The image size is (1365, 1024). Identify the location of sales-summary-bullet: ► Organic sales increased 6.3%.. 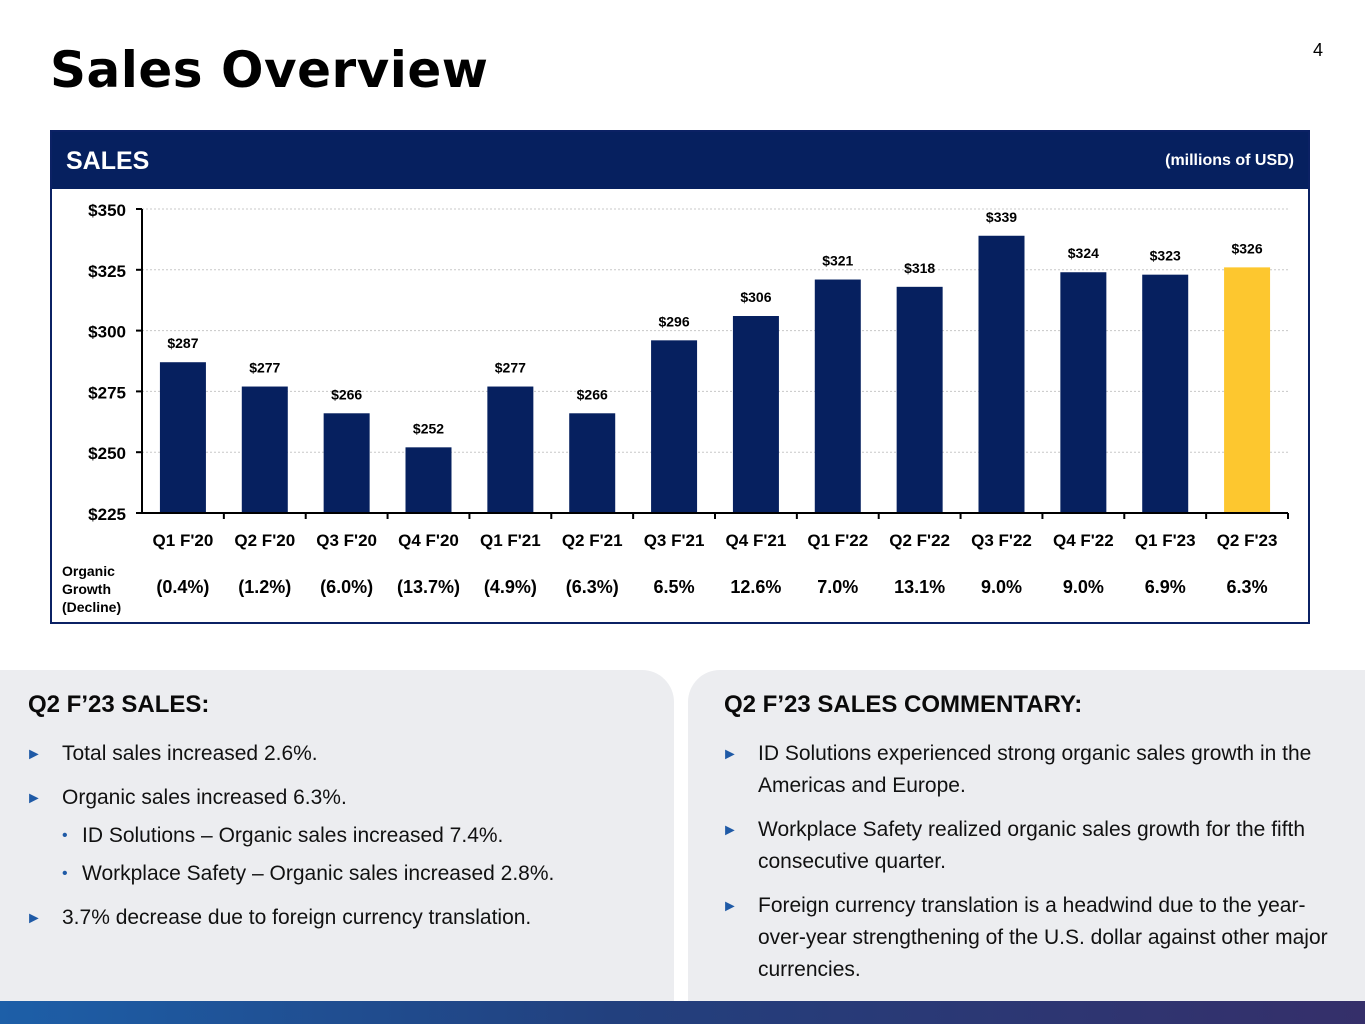
(339, 798).